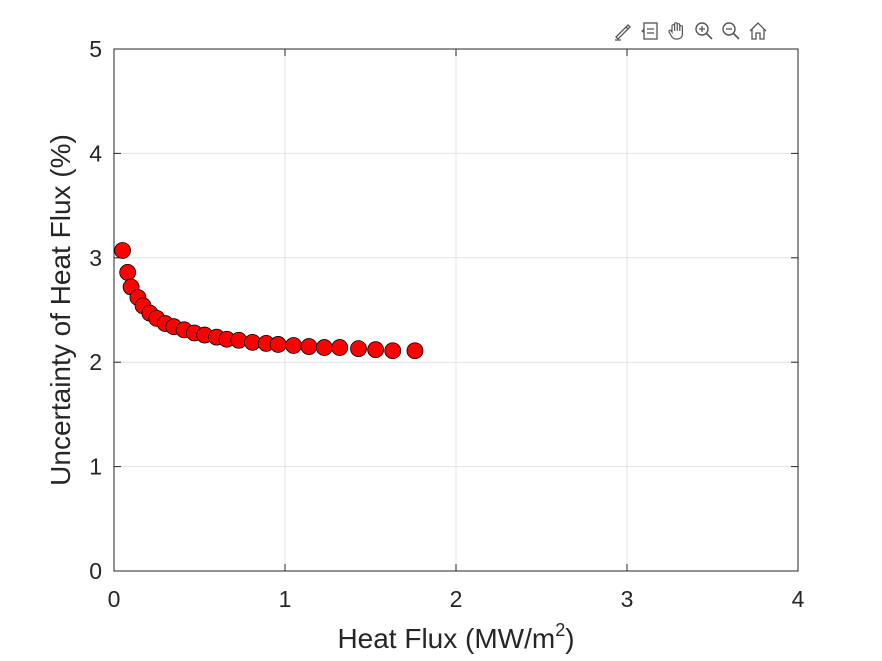 The width and height of the screenshot is (882, 661). I want to click on y-tick-labels: 0 1 2 3 4 5, so click(95, 310).